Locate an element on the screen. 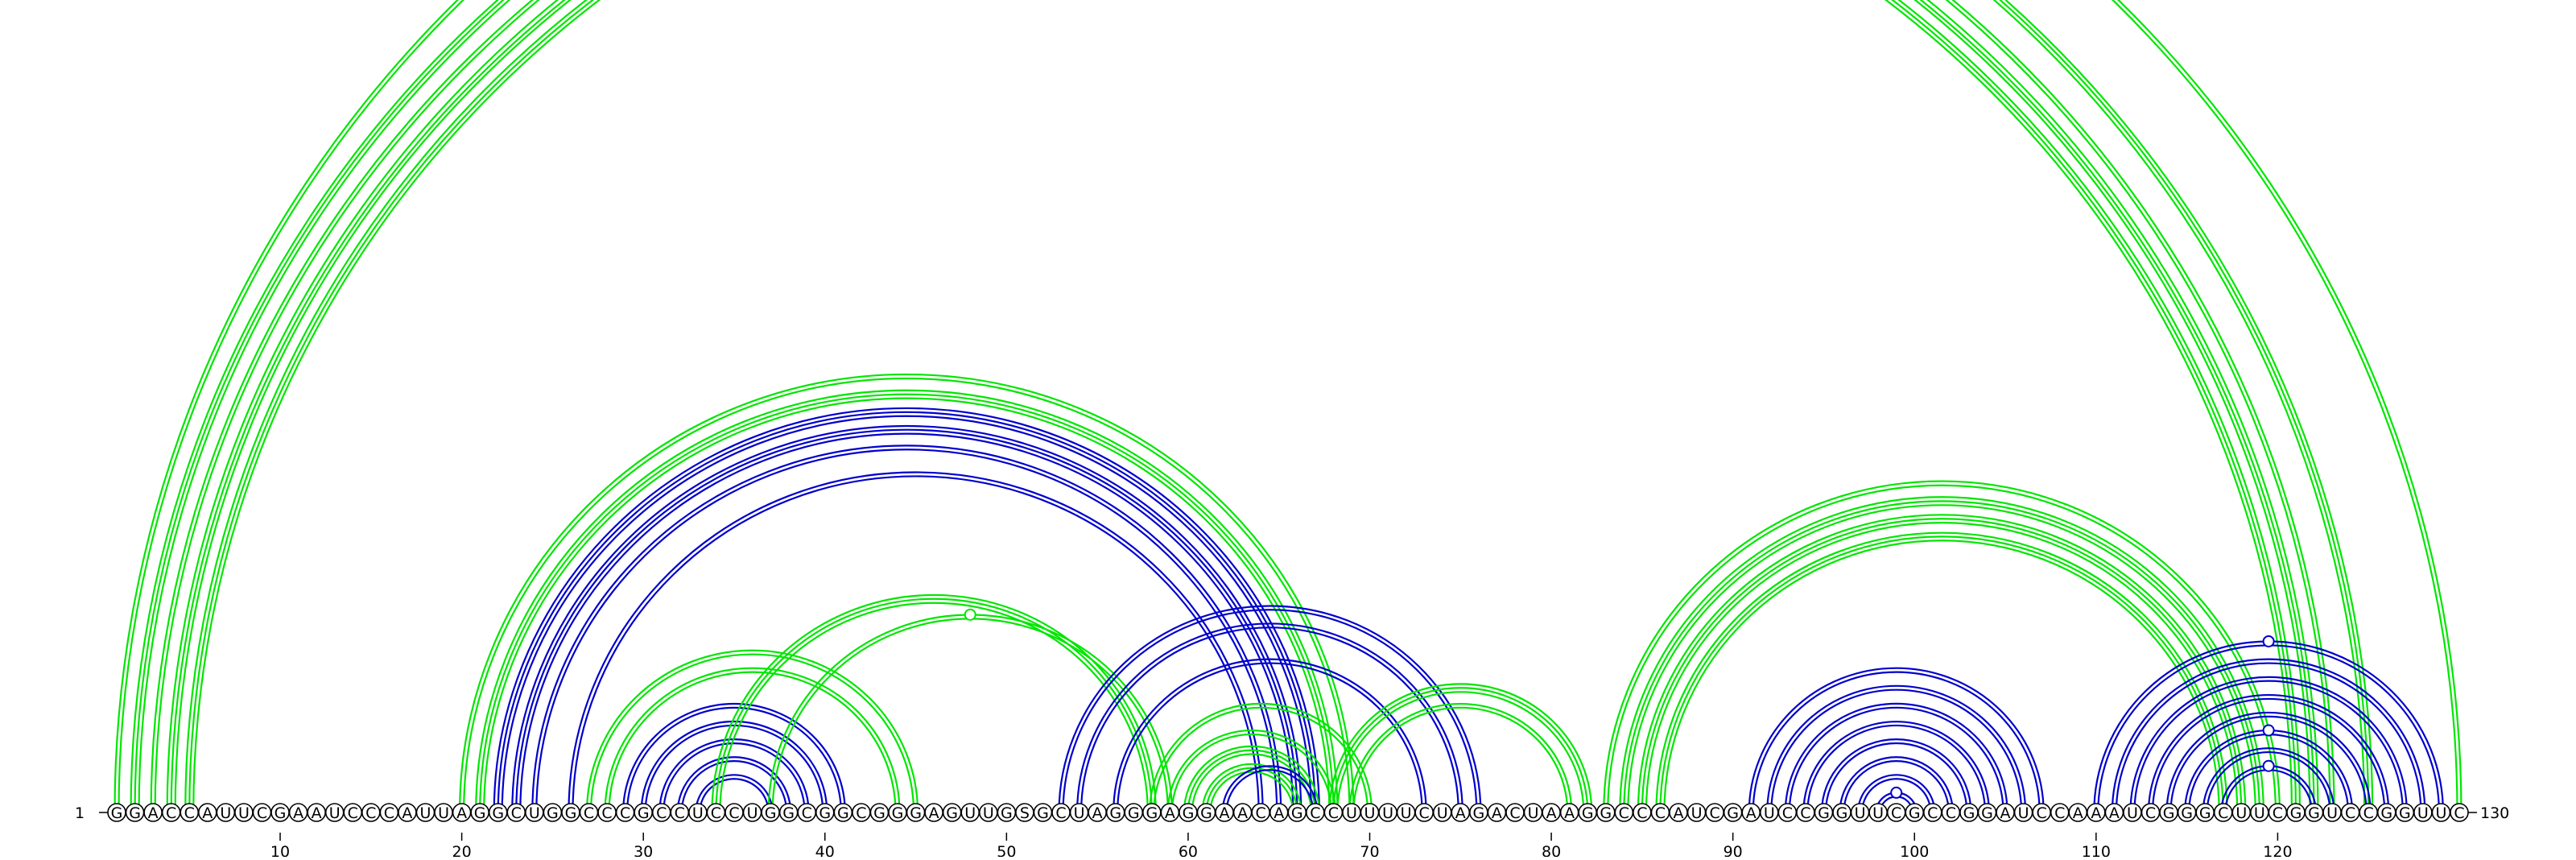 The height and width of the screenshot is (860, 2576). tick-label: 70 is located at coordinates (1369, 850).